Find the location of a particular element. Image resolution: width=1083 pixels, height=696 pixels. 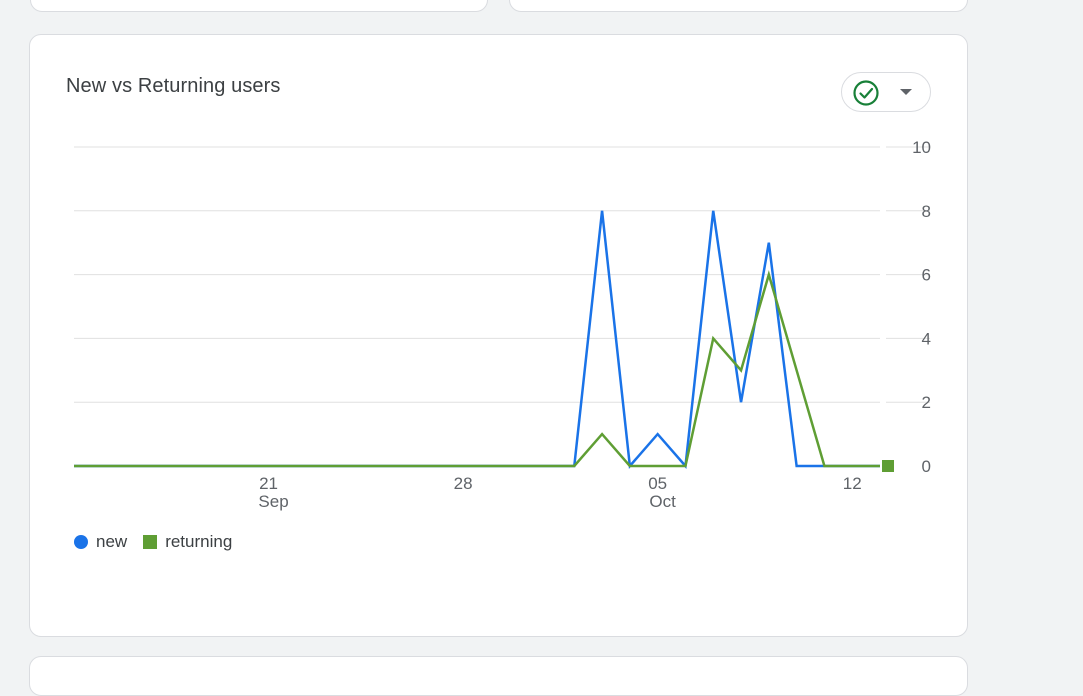

x-tick-label-28: 28 is located at coordinates (463, 483).